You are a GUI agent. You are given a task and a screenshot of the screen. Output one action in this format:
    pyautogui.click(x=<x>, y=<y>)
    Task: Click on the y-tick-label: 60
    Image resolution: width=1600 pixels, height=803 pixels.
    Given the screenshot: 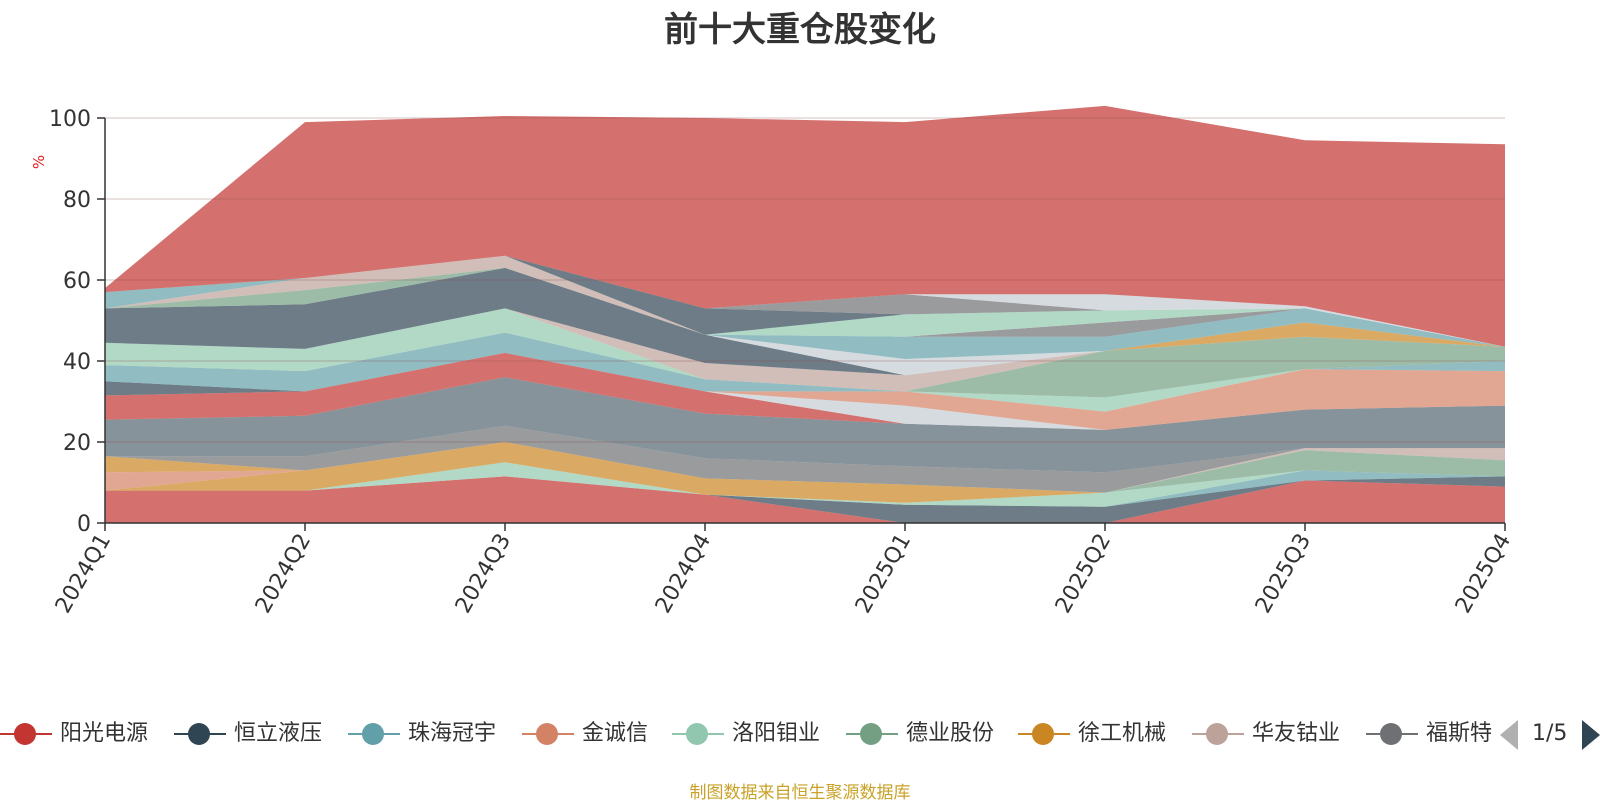 What is the action you would take?
    pyautogui.click(x=77, y=281)
    